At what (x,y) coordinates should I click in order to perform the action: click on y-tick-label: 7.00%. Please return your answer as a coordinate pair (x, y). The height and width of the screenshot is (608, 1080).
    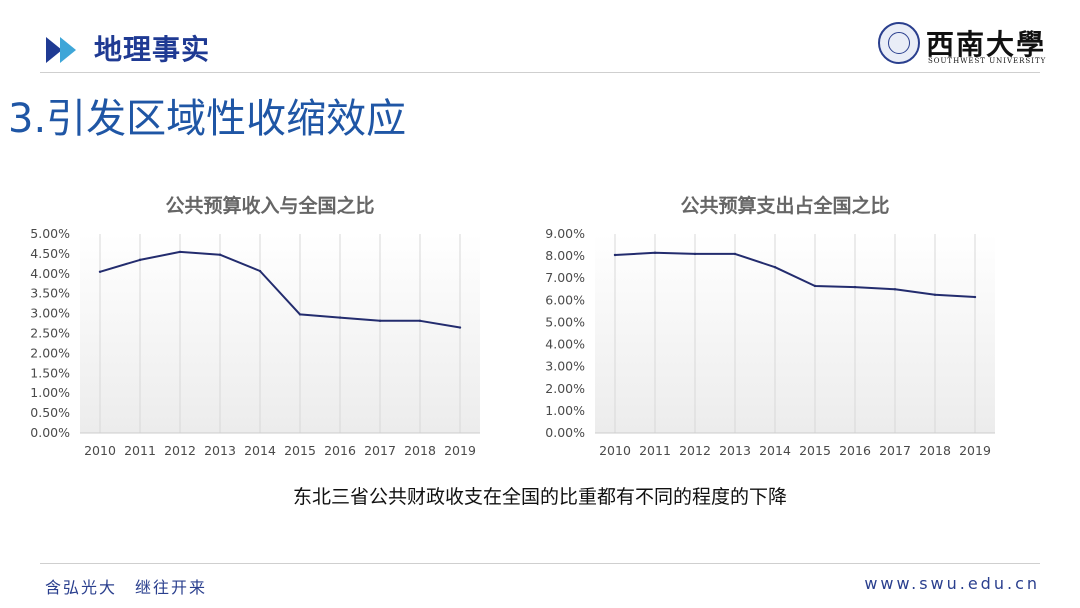
    Looking at the image, I should click on (565, 277).